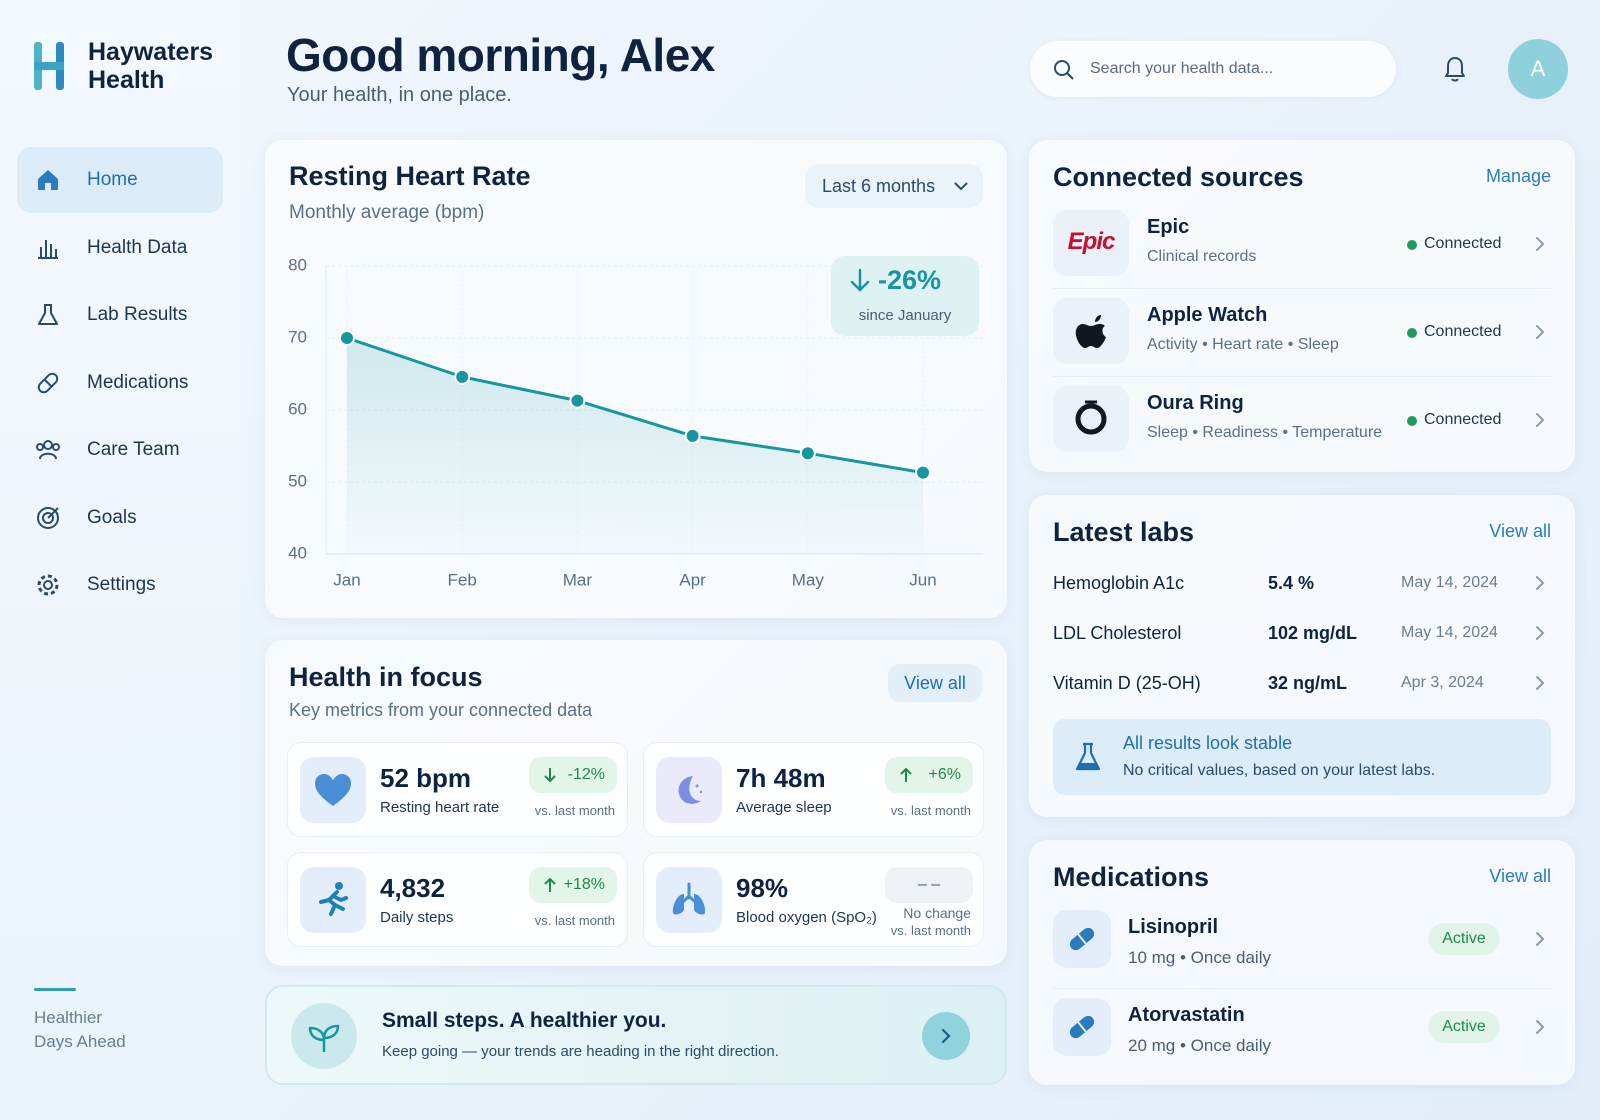 Image resolution: width=1600 pixels, height=1120 pixels. What do you see at coordinates (905, 315) in the screenshot?
I see `change-label: since January` at bounding box center [905, 315].